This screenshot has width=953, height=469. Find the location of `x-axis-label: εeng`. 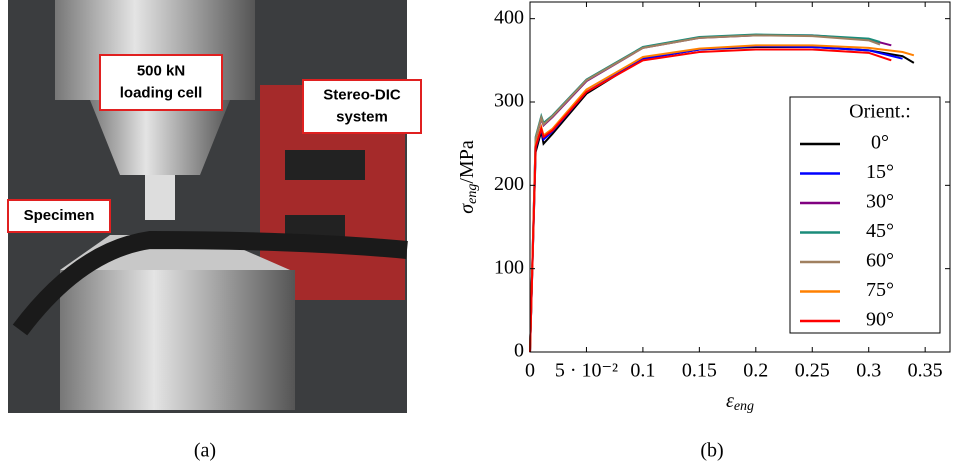

x-axis-label: εeng is located at coordinates (740, 402).